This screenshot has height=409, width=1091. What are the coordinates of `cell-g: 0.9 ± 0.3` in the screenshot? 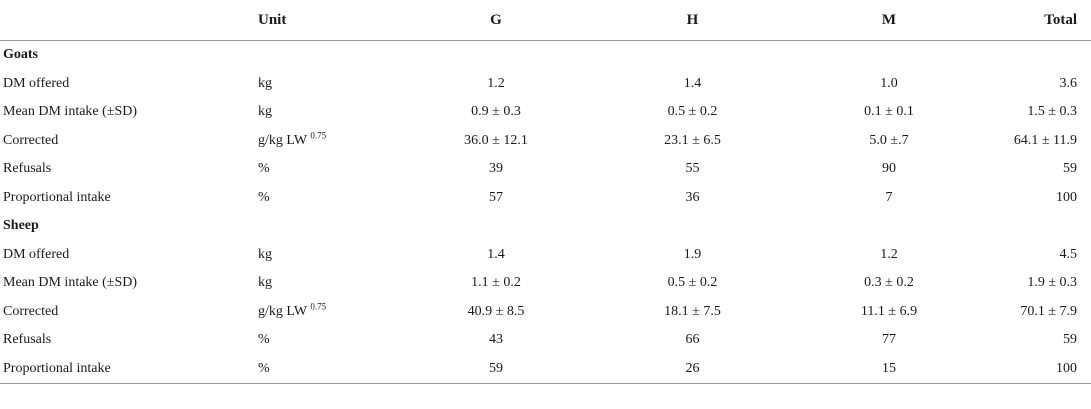 It's located at (496, 112).